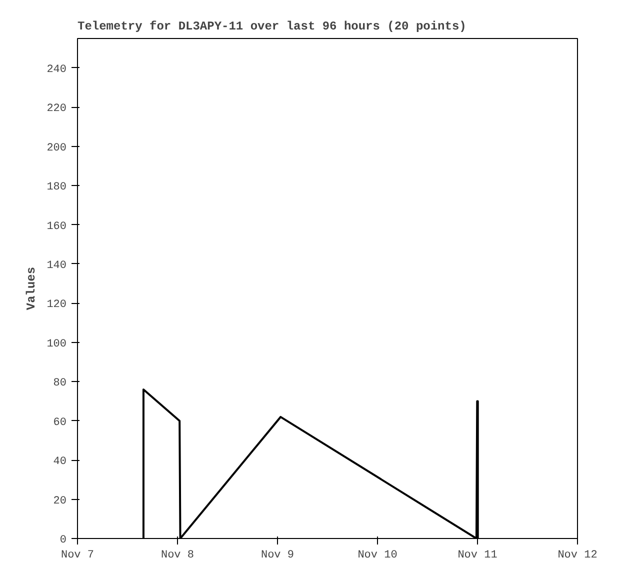 Image resolution: width=618 pixels, height=579 pixels. What do you see at coordinates (59, 422) in the screenshot?
I see `y-tick-label: 60` at bounding box center [59, 422].